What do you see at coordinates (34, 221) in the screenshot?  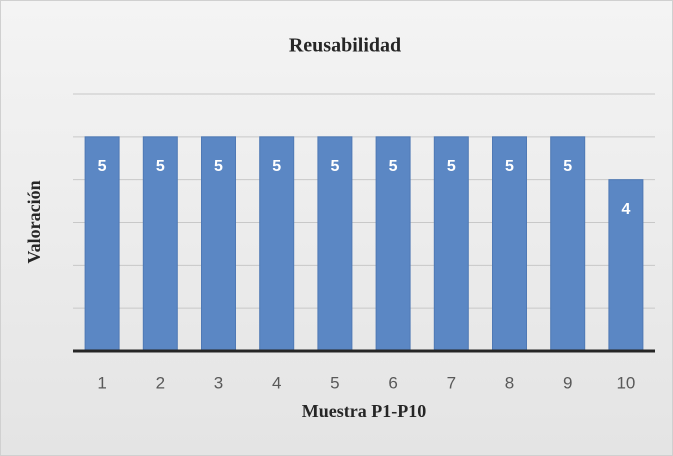 I see `y-axis-label: Valoración` at bounding box center [34, 221].